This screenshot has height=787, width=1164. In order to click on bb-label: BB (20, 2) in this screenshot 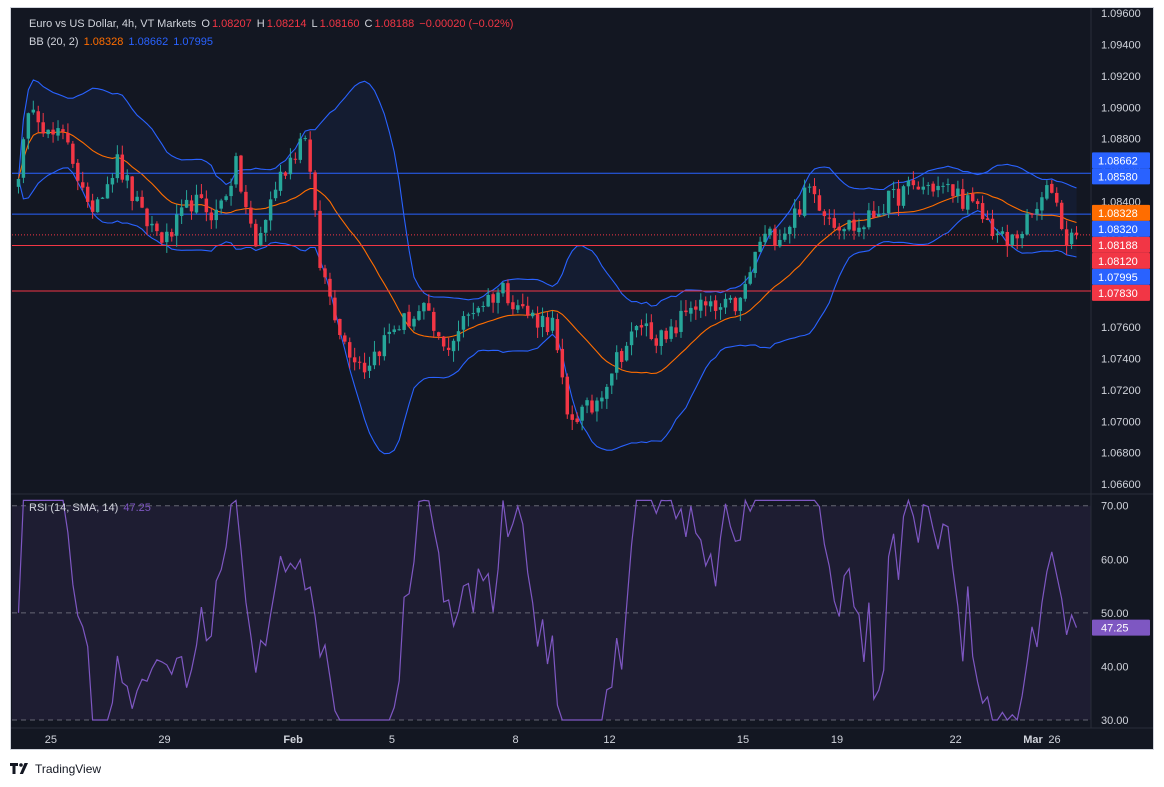, I will do `click(54, 42)`.